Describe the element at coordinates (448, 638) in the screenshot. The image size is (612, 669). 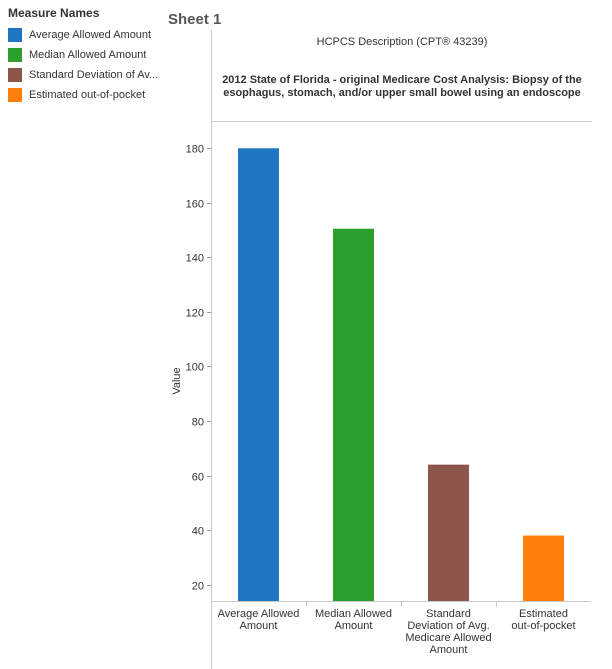
I see `x-tick-label-line: Medicare Allowed` at that location.